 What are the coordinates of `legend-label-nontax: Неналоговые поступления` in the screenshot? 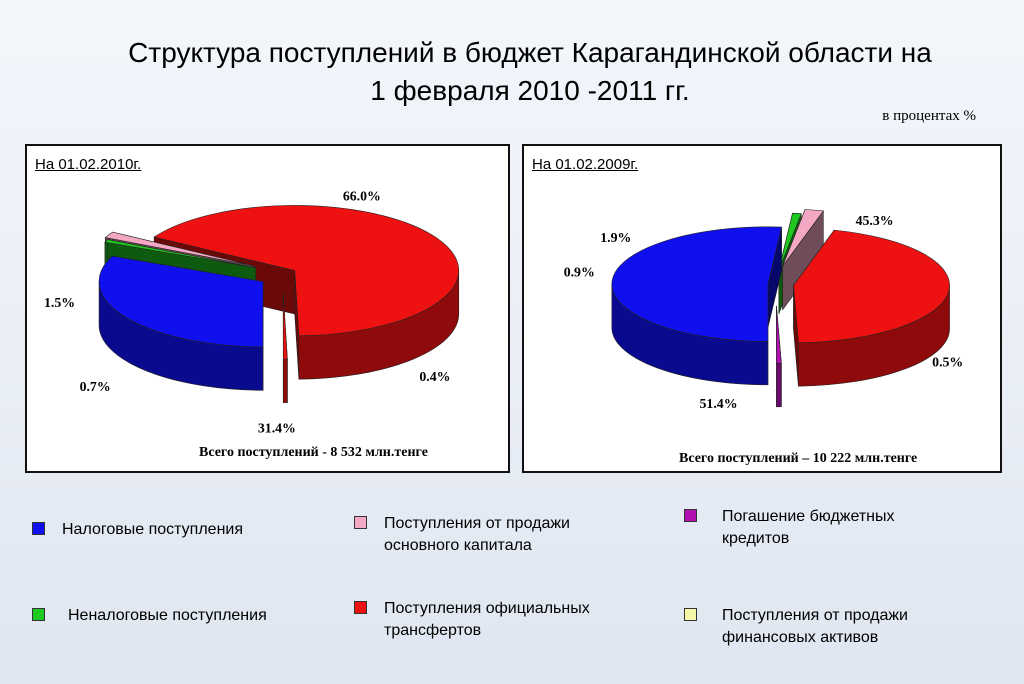 It's located at (167, 615).